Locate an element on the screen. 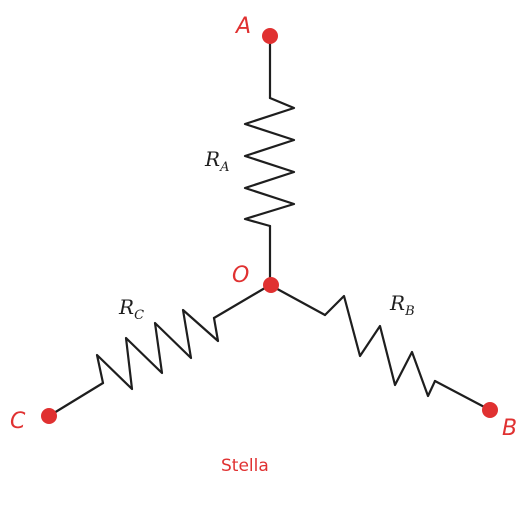 This screenshot has height=517, width=532. node-o-label: O is located at coordinates (240, 275).